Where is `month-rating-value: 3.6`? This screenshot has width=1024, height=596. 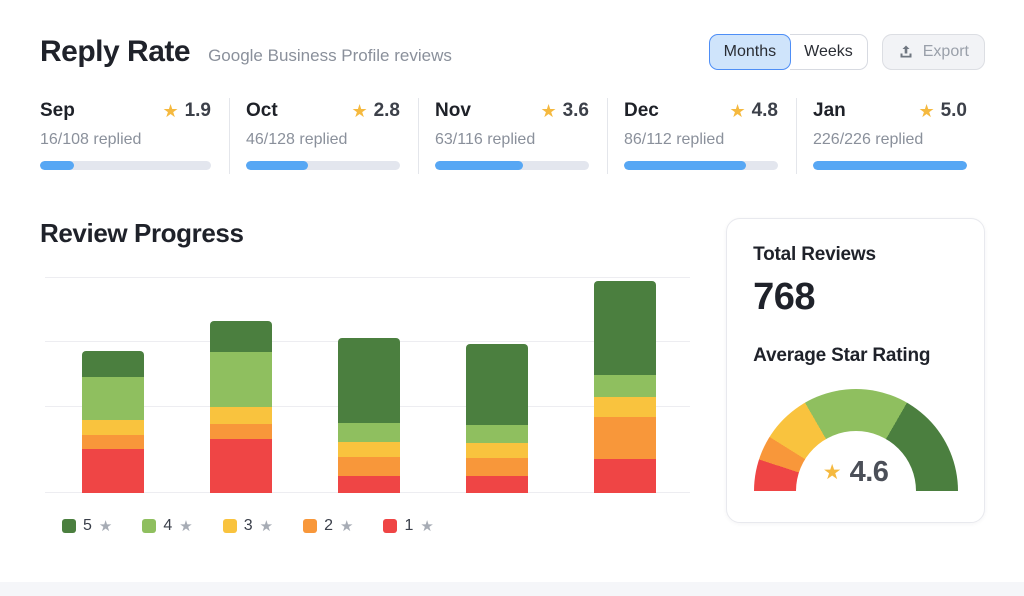
month-rating-value: 3.6 is located at coordinates (575, 110).